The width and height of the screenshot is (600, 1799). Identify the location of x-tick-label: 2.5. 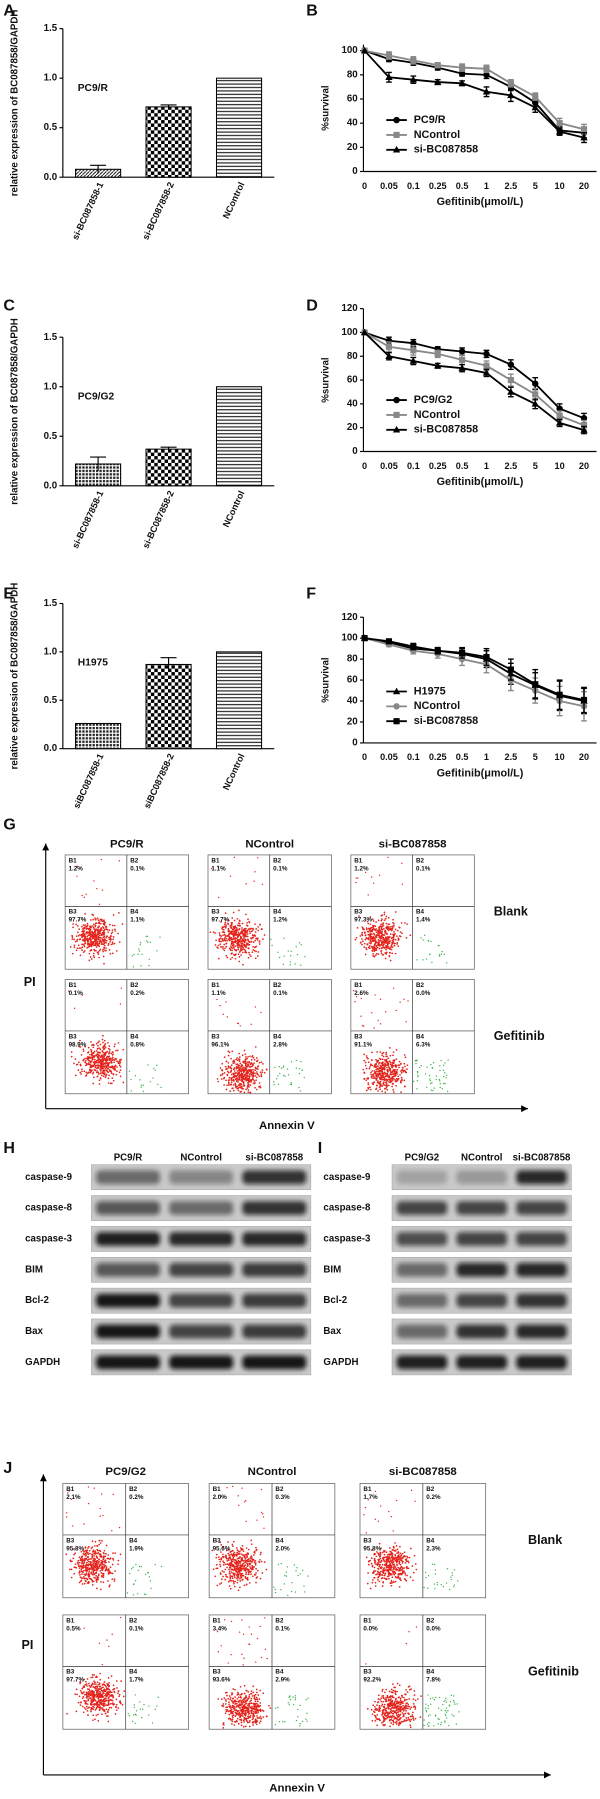
(511, 186).